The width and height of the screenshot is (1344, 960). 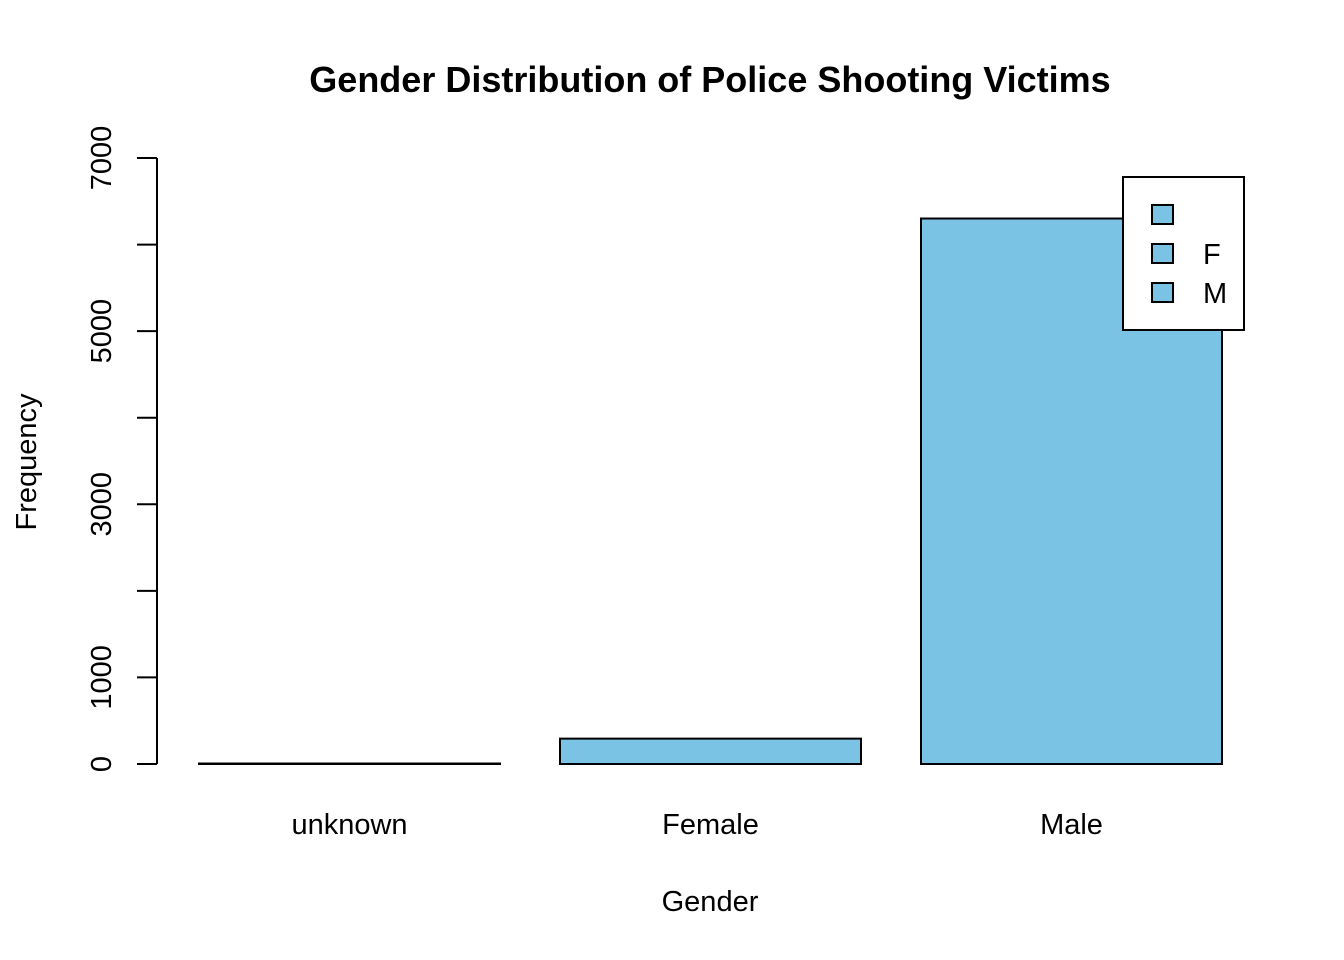 I want to click on bar-female, so click(x=710, y=751).